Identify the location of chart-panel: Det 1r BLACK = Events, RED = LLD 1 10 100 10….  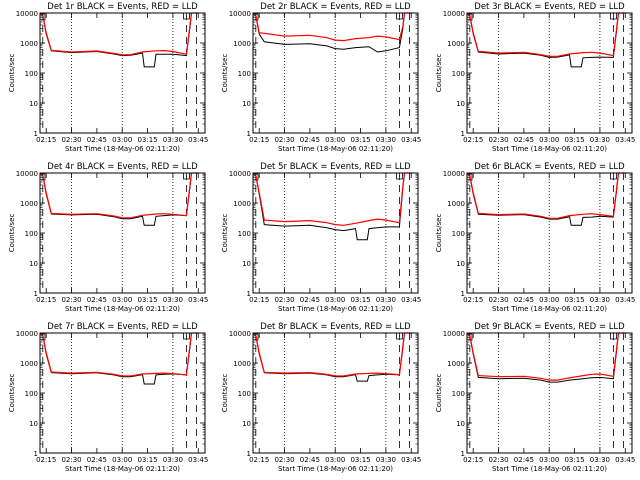
(108, 77).